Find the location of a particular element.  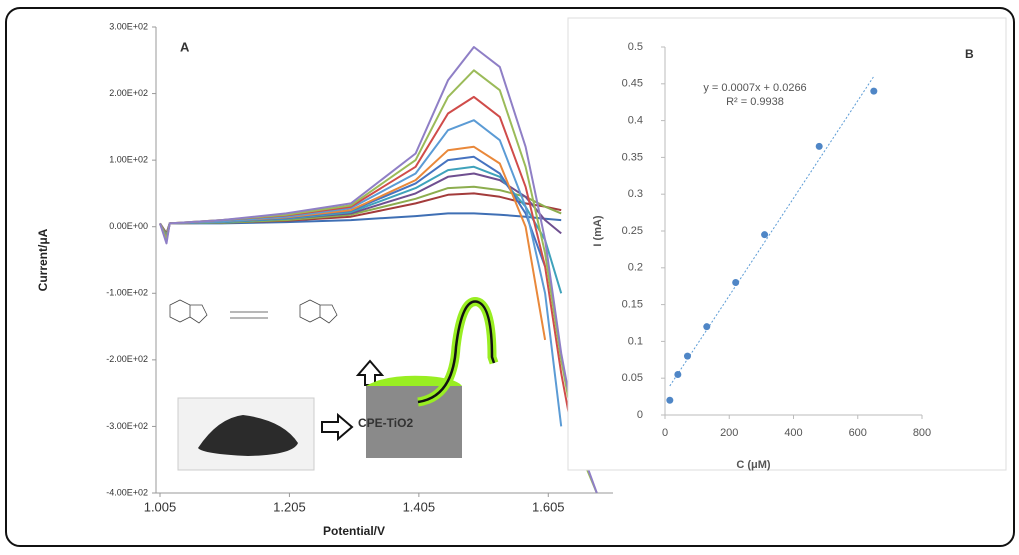

y-tick-label: 0.35 is located at coordinates (632, 157).